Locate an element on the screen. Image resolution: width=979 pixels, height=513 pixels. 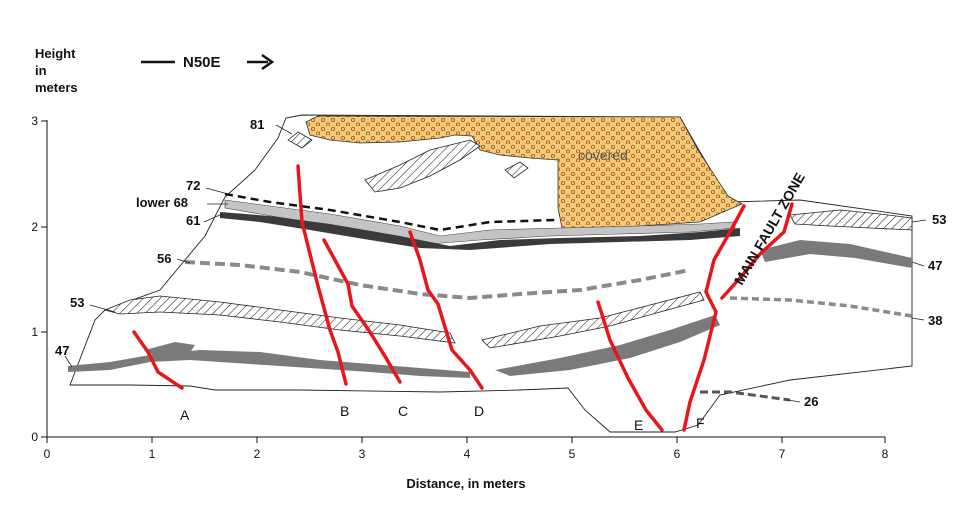
y-axis-title-line: in is located at coordinates (41, 70).